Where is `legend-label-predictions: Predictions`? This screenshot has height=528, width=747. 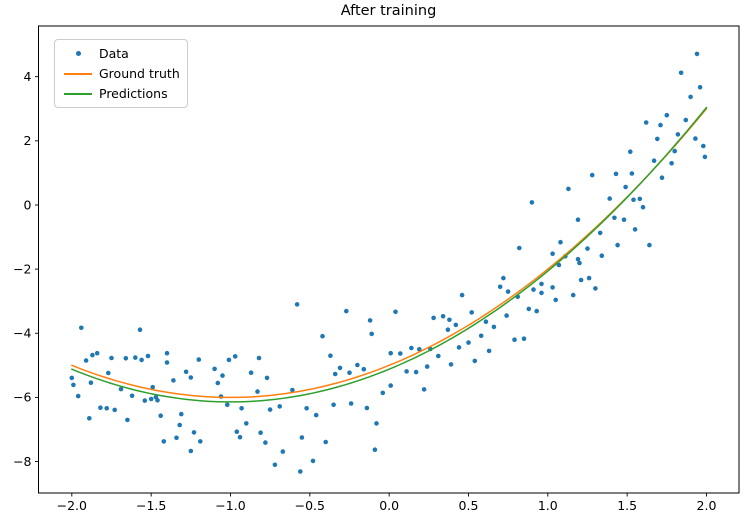
legend-label-predictions: Predictions is located at coordinates (133, 93).